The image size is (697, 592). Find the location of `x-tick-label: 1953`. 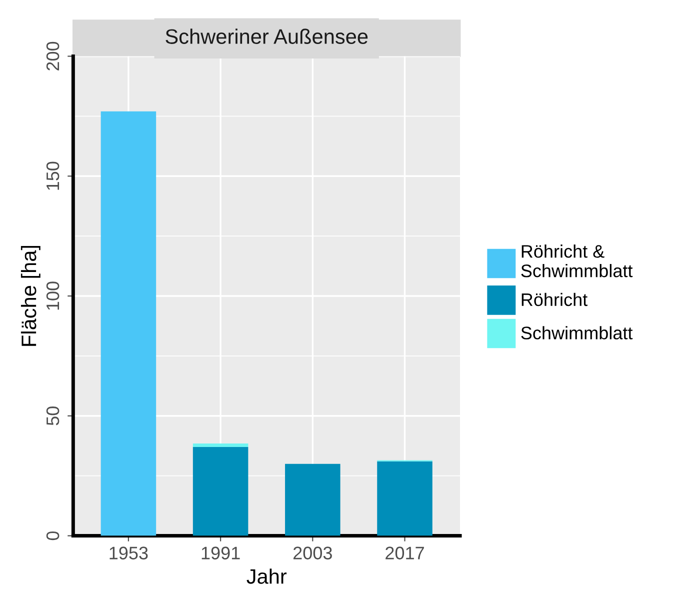

x-tick-label: 1953 is located at coordinates (129, 553).